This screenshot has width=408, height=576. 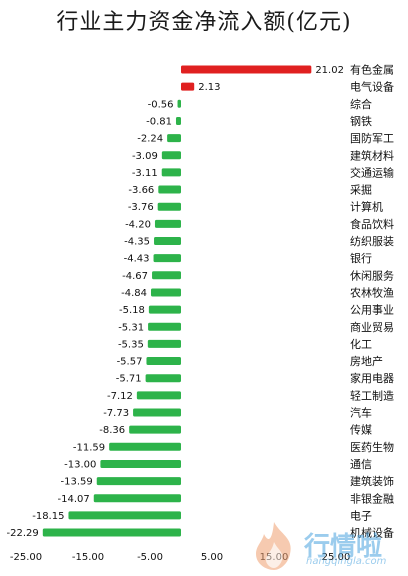 I want to click on value-label-11: -4.35, so click(x=137, y=242).